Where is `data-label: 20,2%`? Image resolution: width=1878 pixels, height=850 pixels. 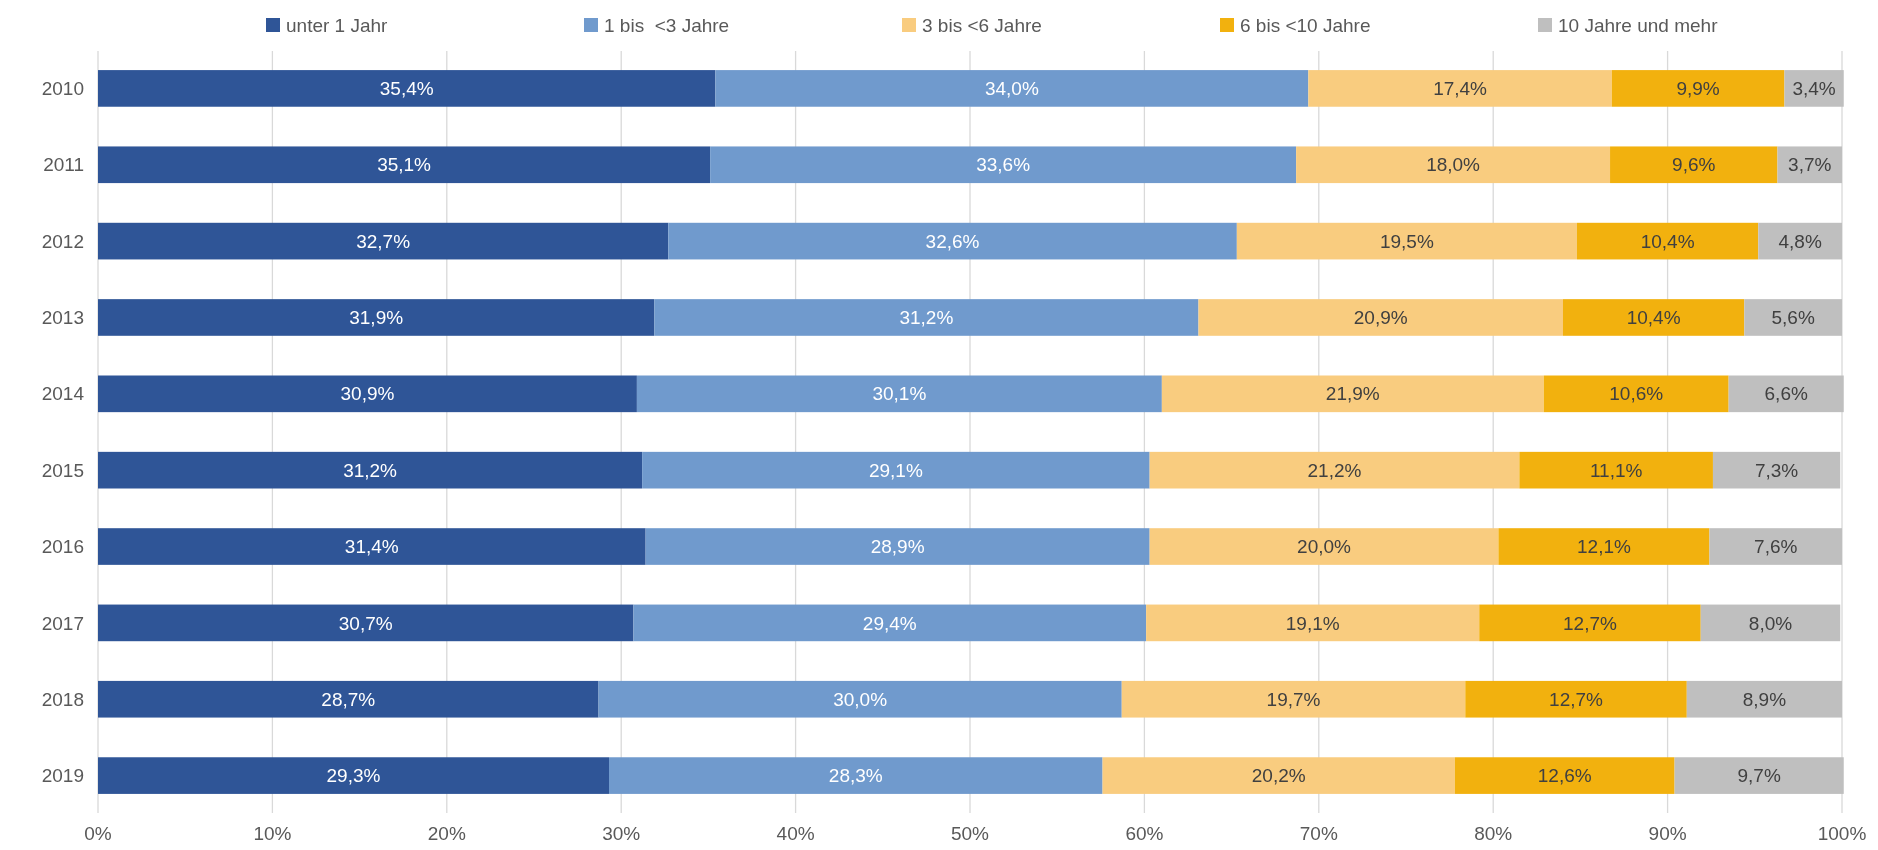
data-label: 20,2% is located at coordinates (1278, 776).